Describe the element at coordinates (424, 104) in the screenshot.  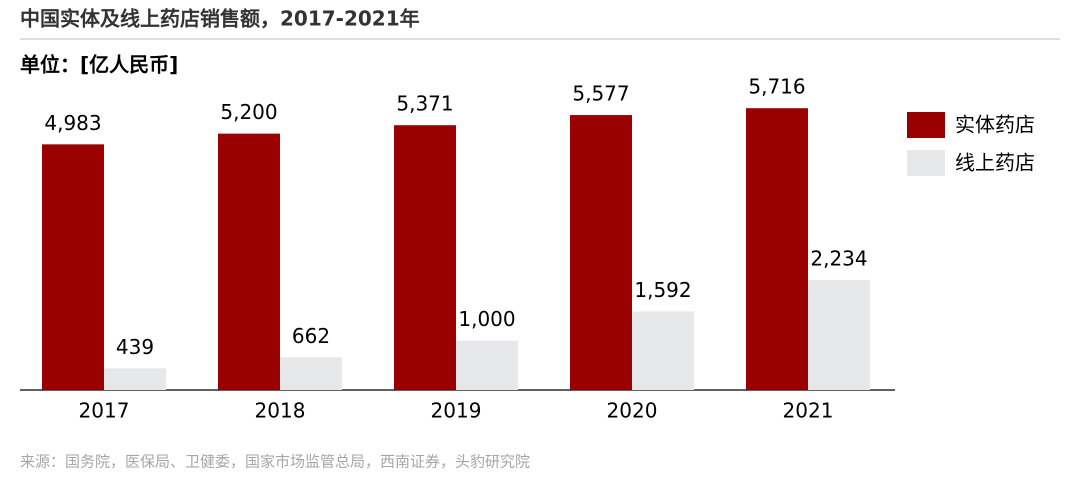
I see `value-label: 5,371` at that location.